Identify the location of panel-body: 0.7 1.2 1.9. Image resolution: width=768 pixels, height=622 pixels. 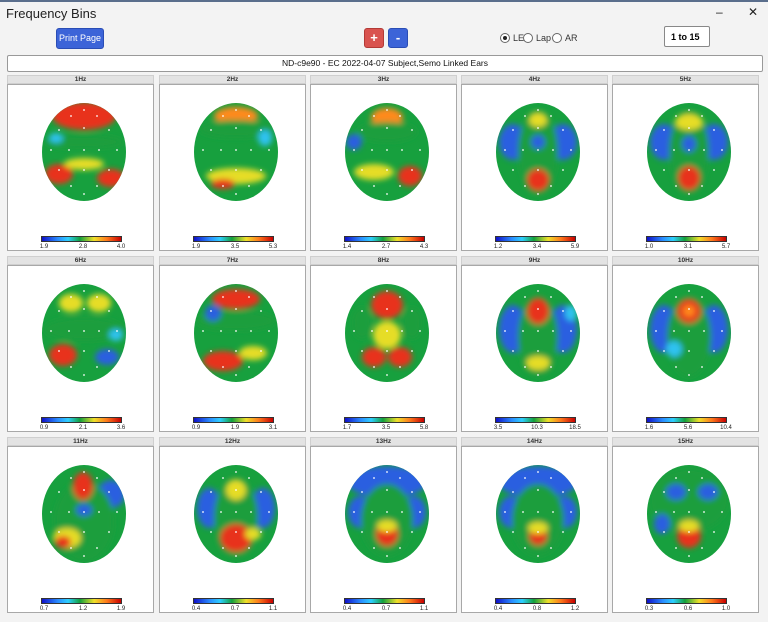
(80, 529).